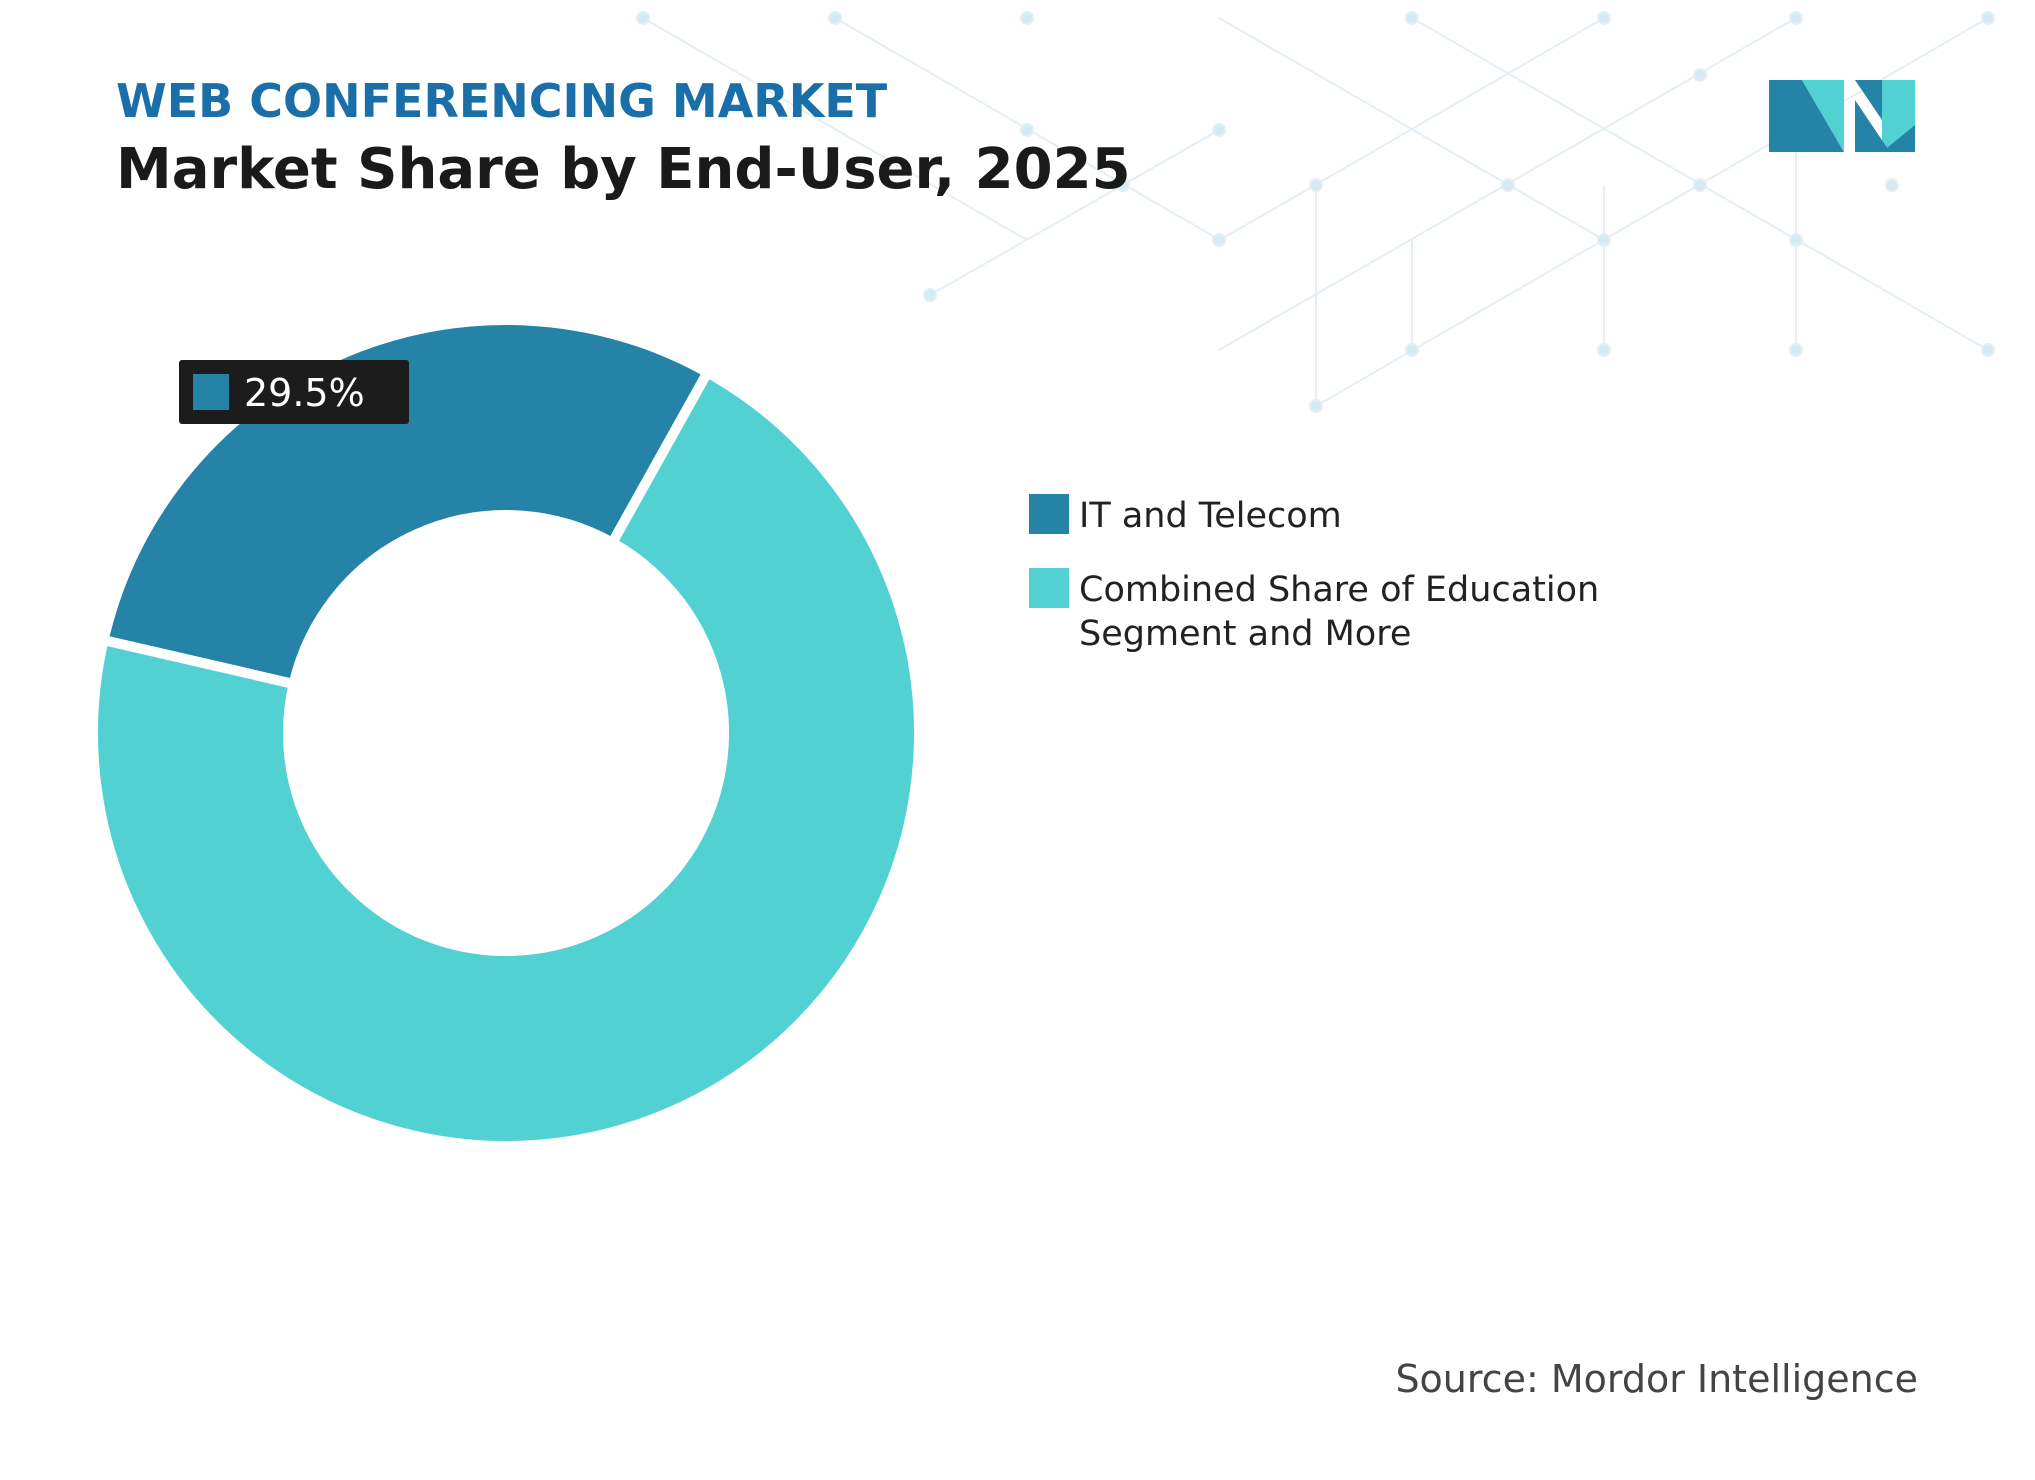 This screenshot has height=1480, width=2035. I want to click on chart-title: Market Share by End-User, 2025, so click(623, 169).